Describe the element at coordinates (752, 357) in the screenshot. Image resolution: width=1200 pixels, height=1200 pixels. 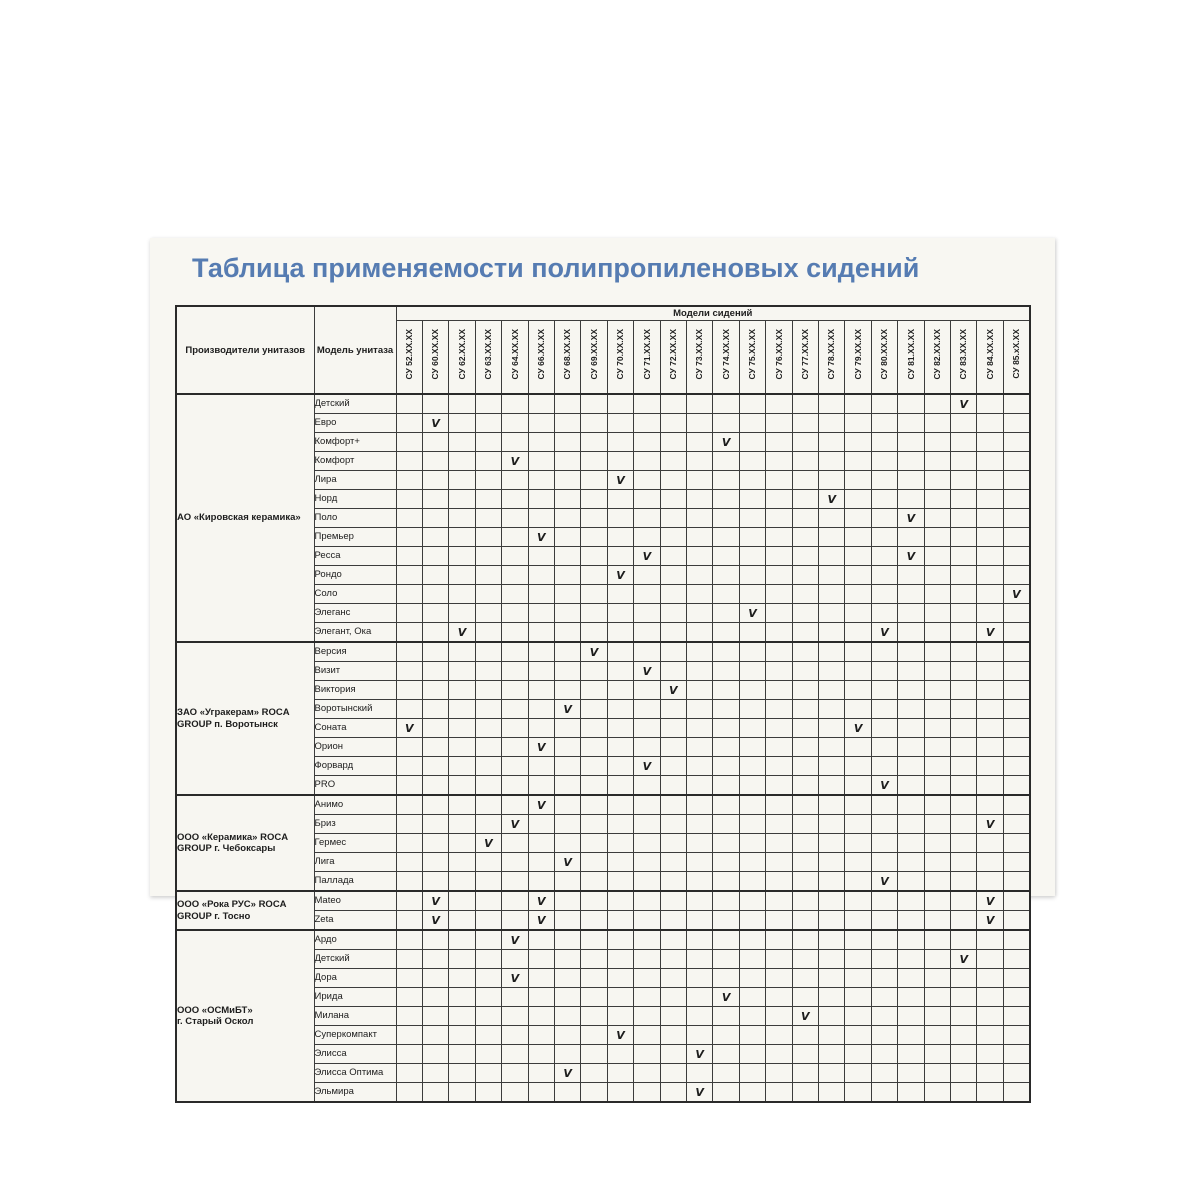
I see `seat-model-header-cell: СУ 75.XX.XX` at that location.